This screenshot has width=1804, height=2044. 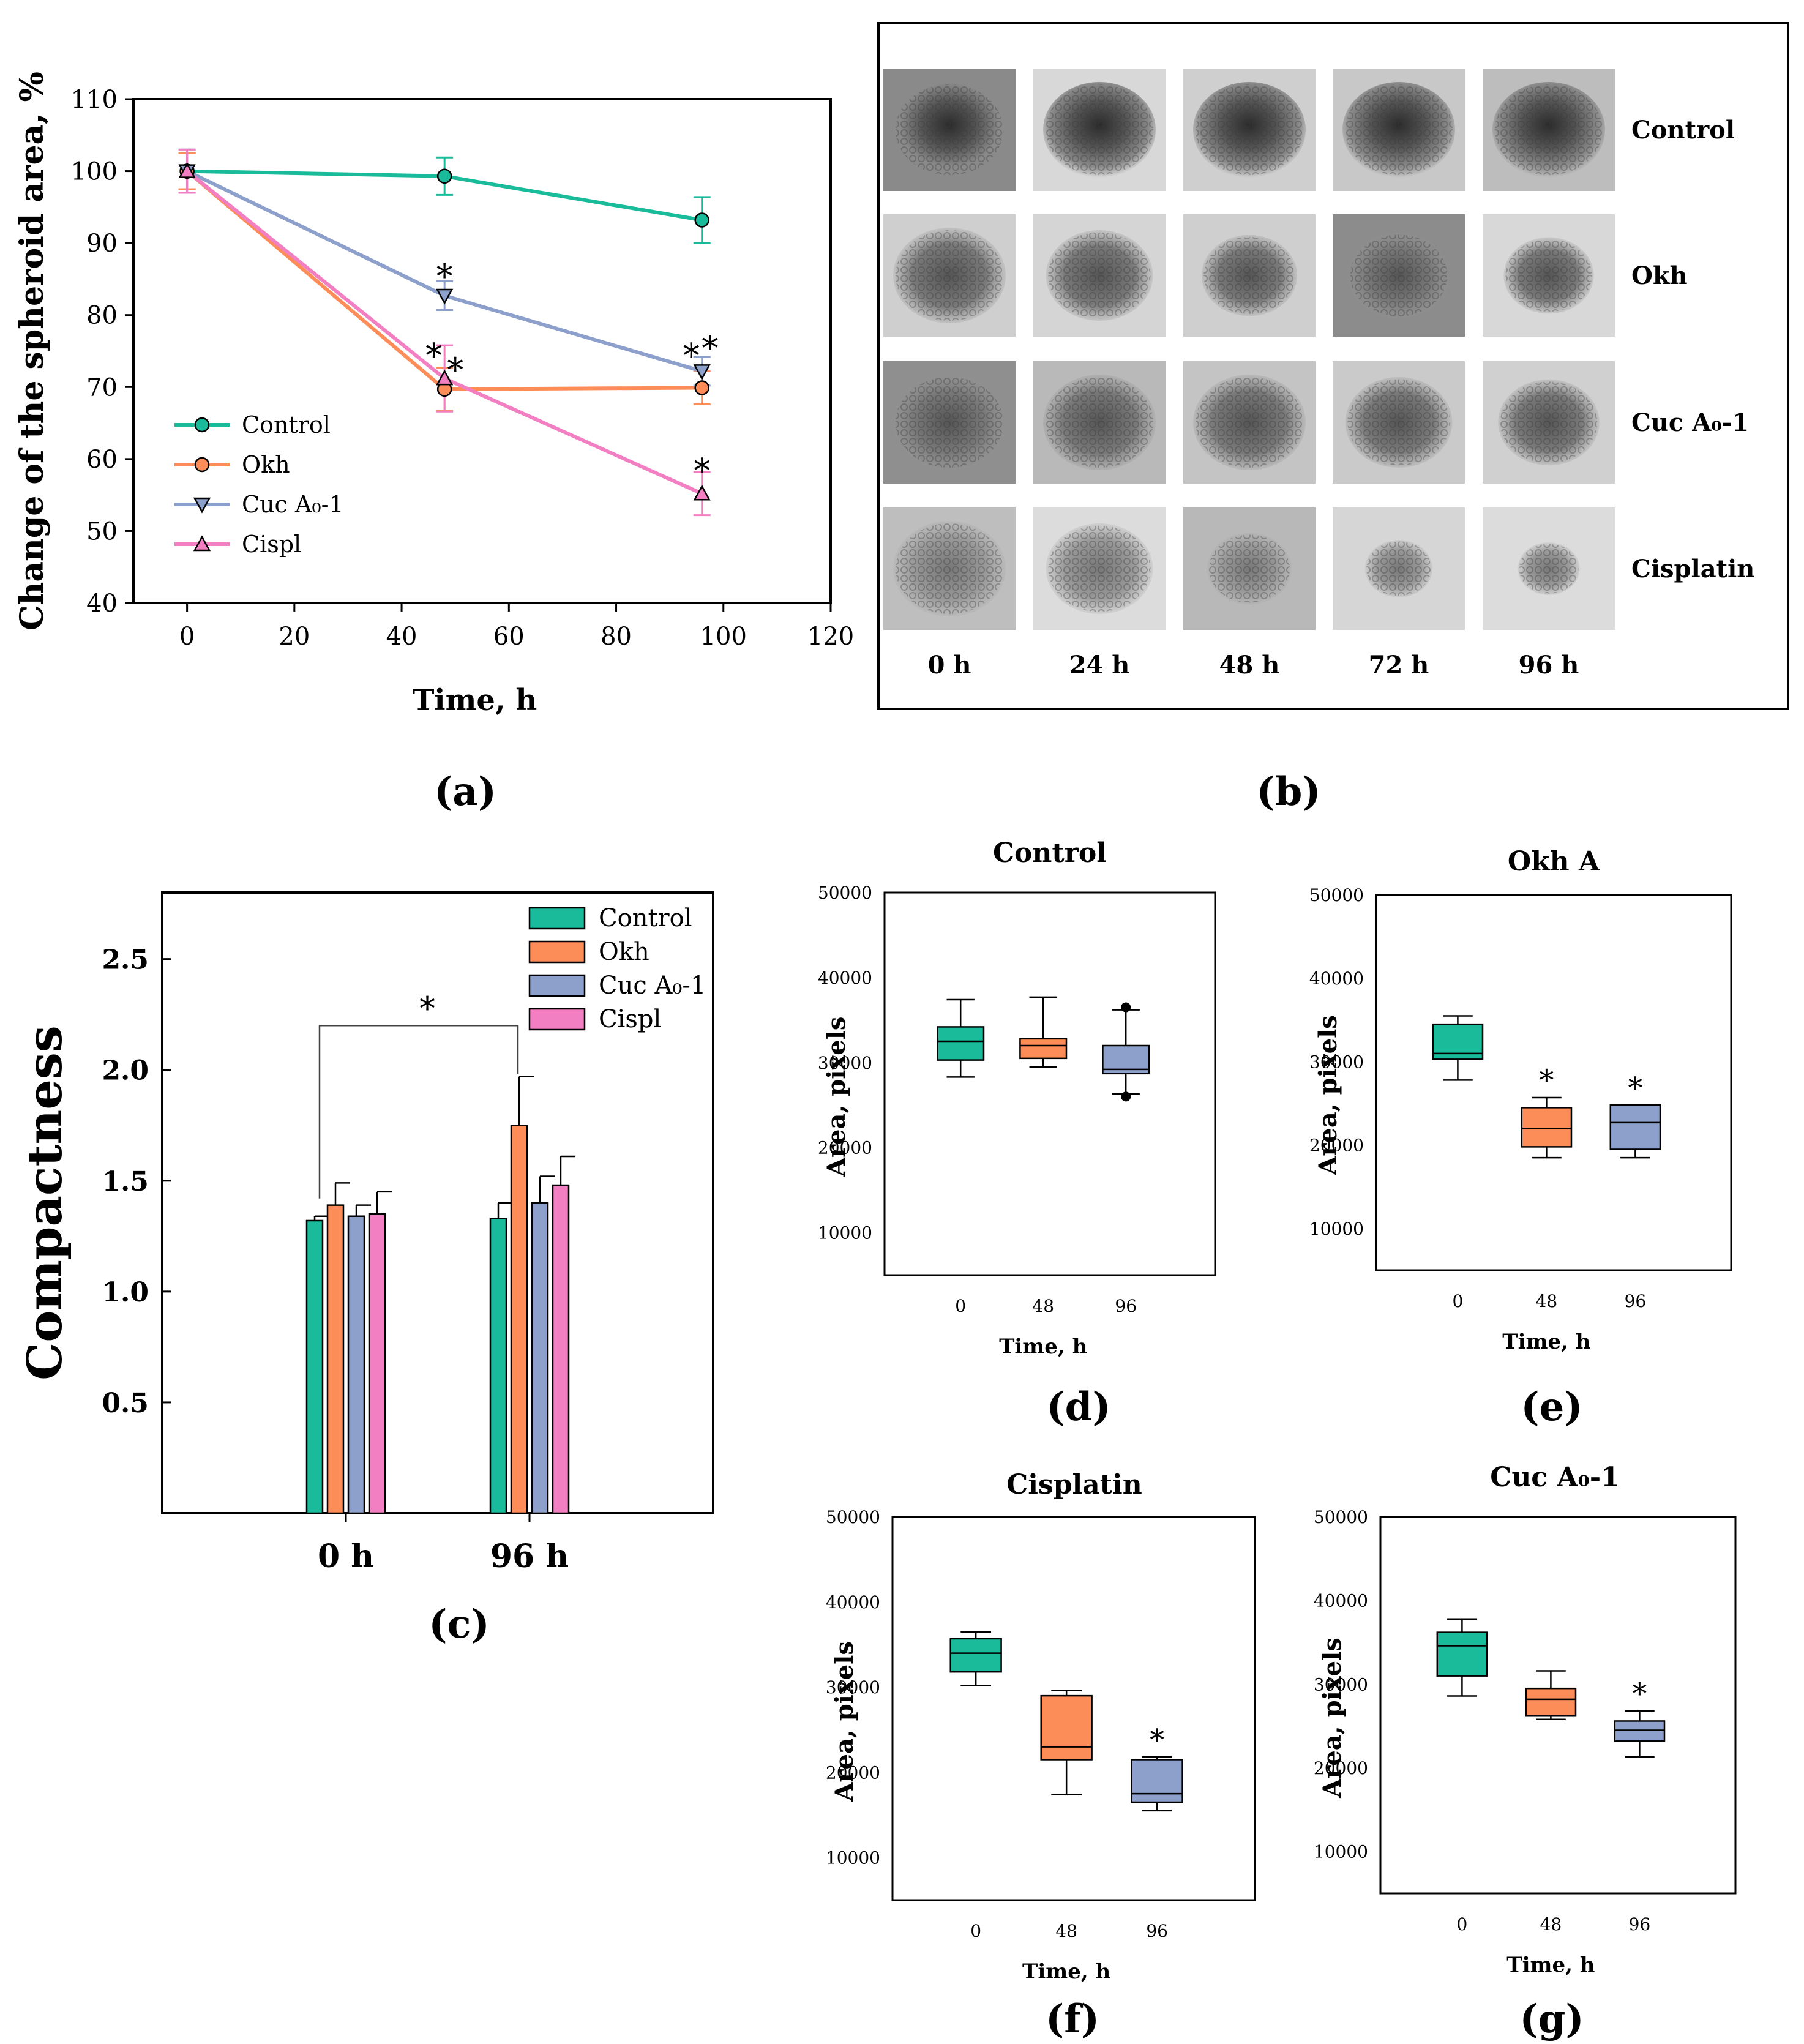 What do you see at coordinates (1126, 1007) in the screenshot?
I see `box-outlier-d` at bounding box center [1126, 1007].